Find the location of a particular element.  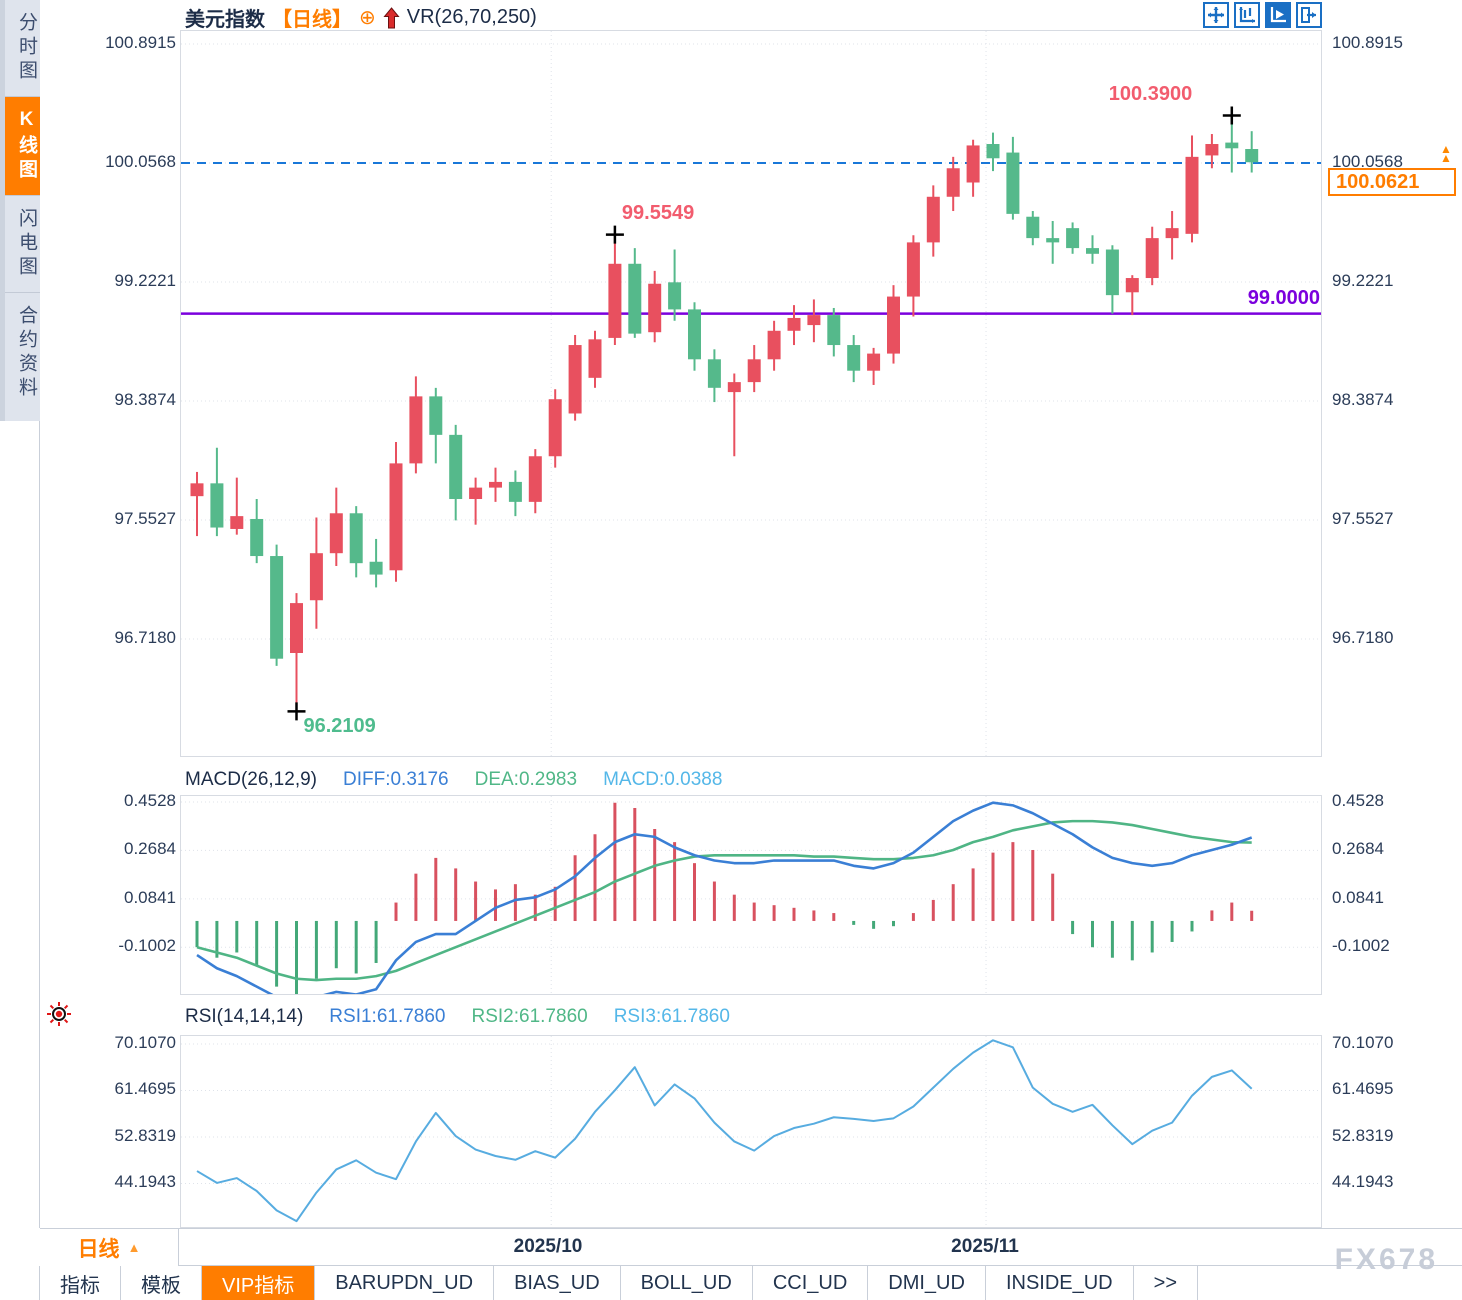

sidebar-item-contract-info: 合约资料 is located at coordinates (22, 353).